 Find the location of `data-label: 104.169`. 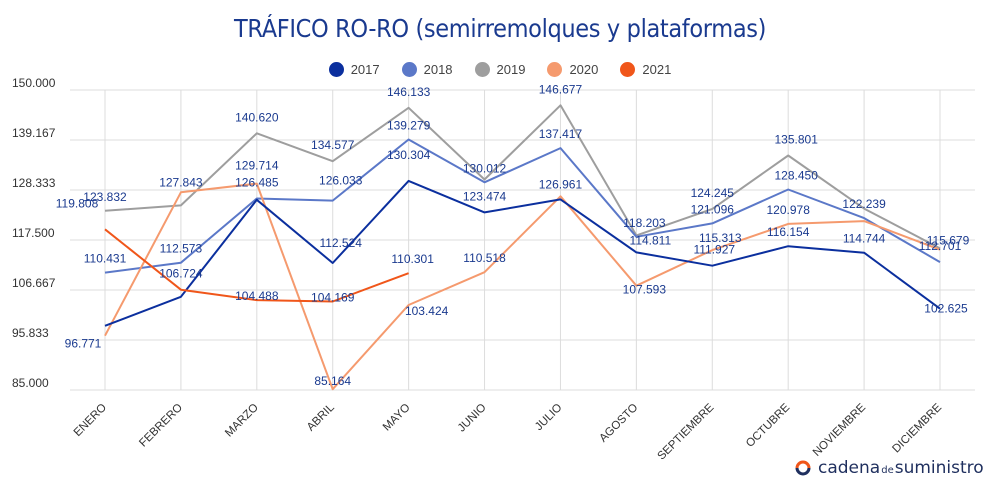

data-label: 104.169 is located at coordinates (333, 298).